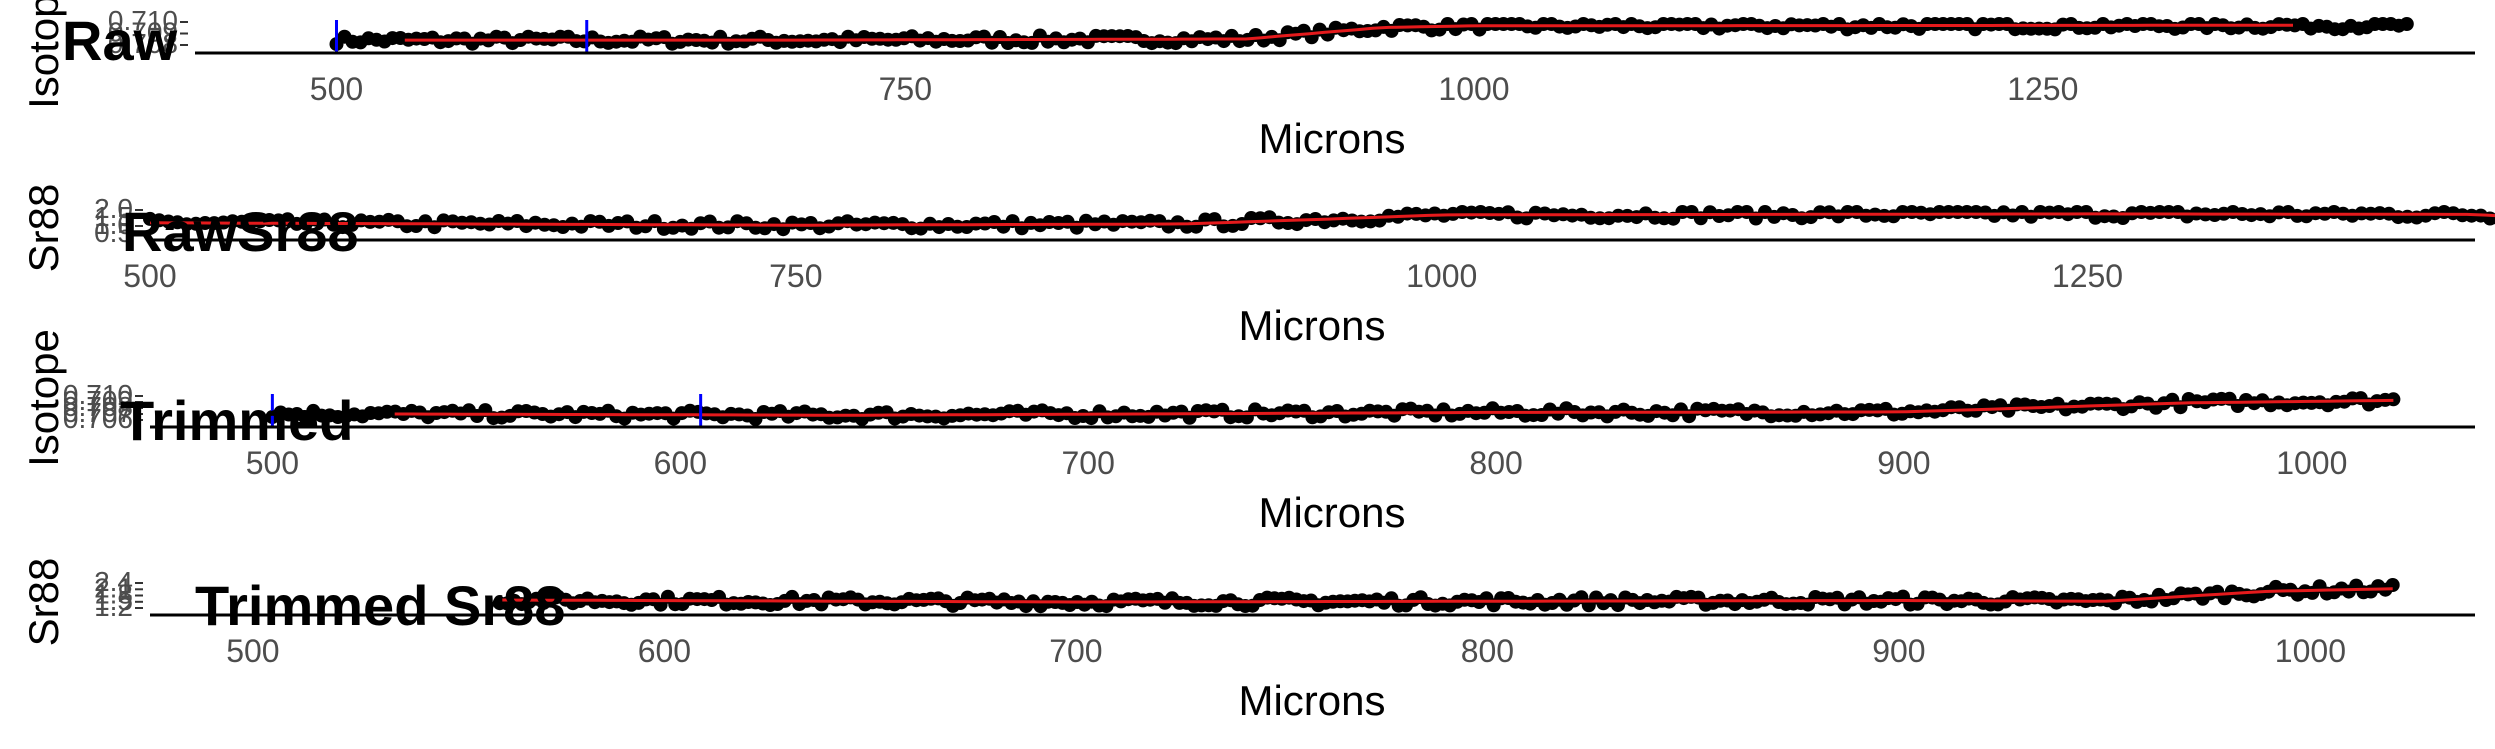 This screenshot has width=2495, height=749. Describe the element at coordinates (43, 602) in the screenshot. I see `trimmed-sr88-y-axis-title: Sr88` at that location.